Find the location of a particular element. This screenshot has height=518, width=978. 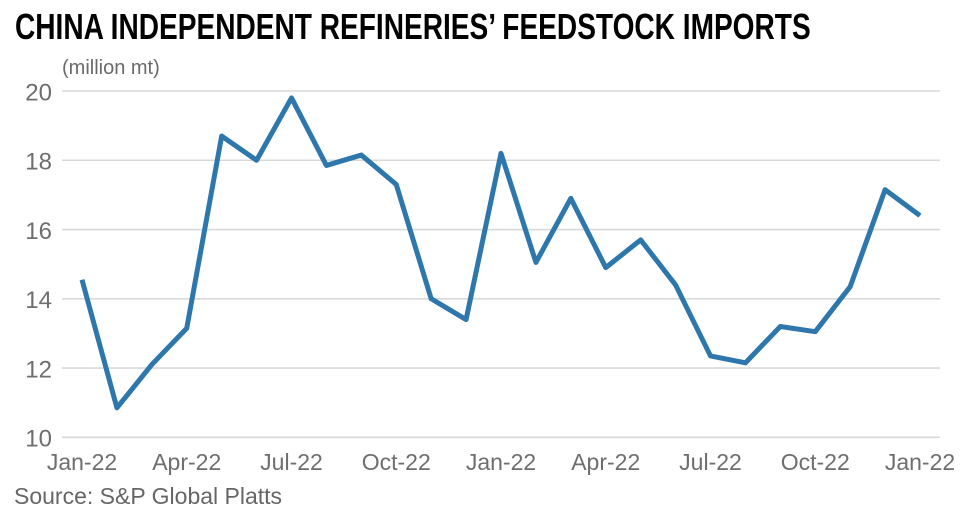

y-axis-tick-label: 16 is located at coordinates (38, 231).